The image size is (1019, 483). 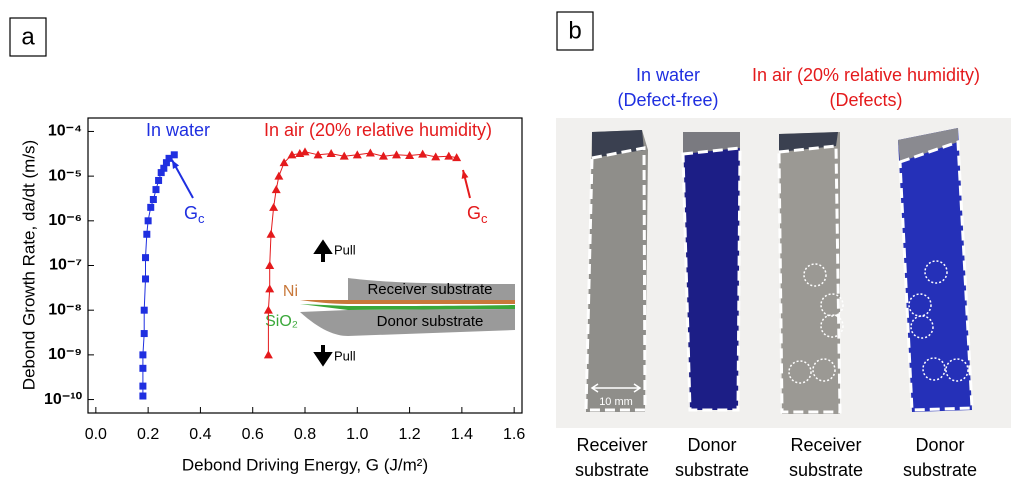 I want to click on inset-label: Ni, so click(x=290, y=291).